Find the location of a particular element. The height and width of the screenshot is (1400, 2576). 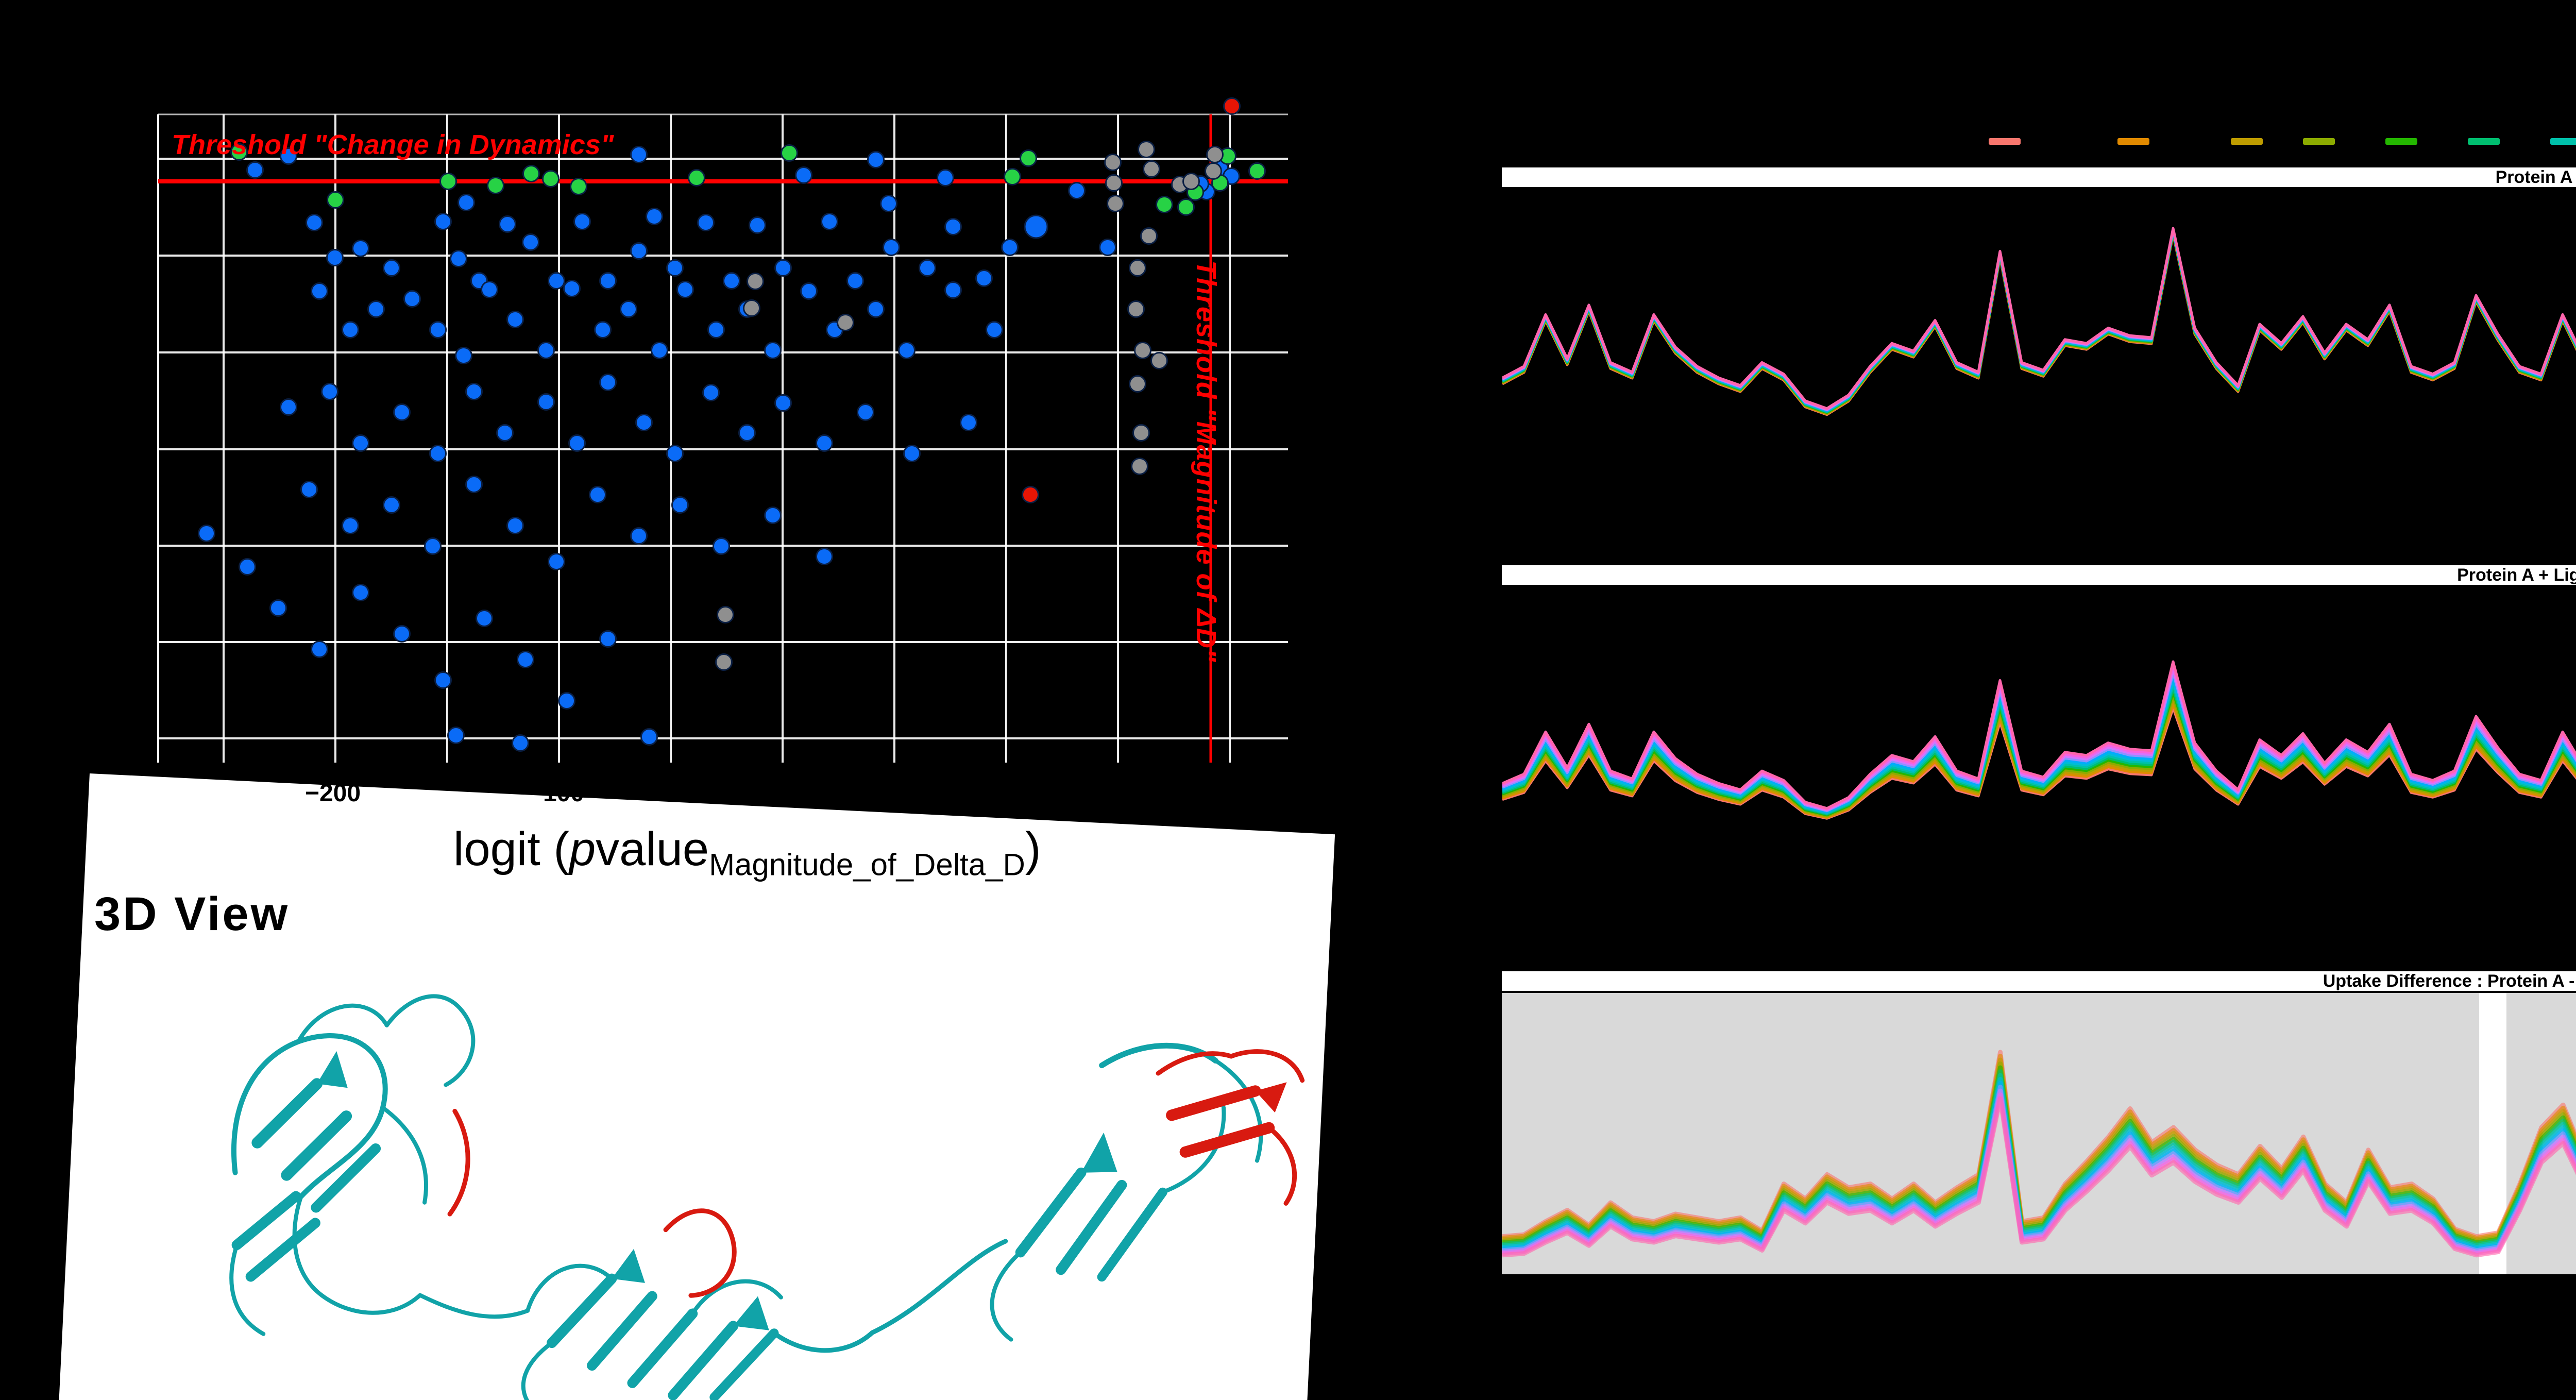

uptake-chart-difference is located at coordinates (2039, 1146).